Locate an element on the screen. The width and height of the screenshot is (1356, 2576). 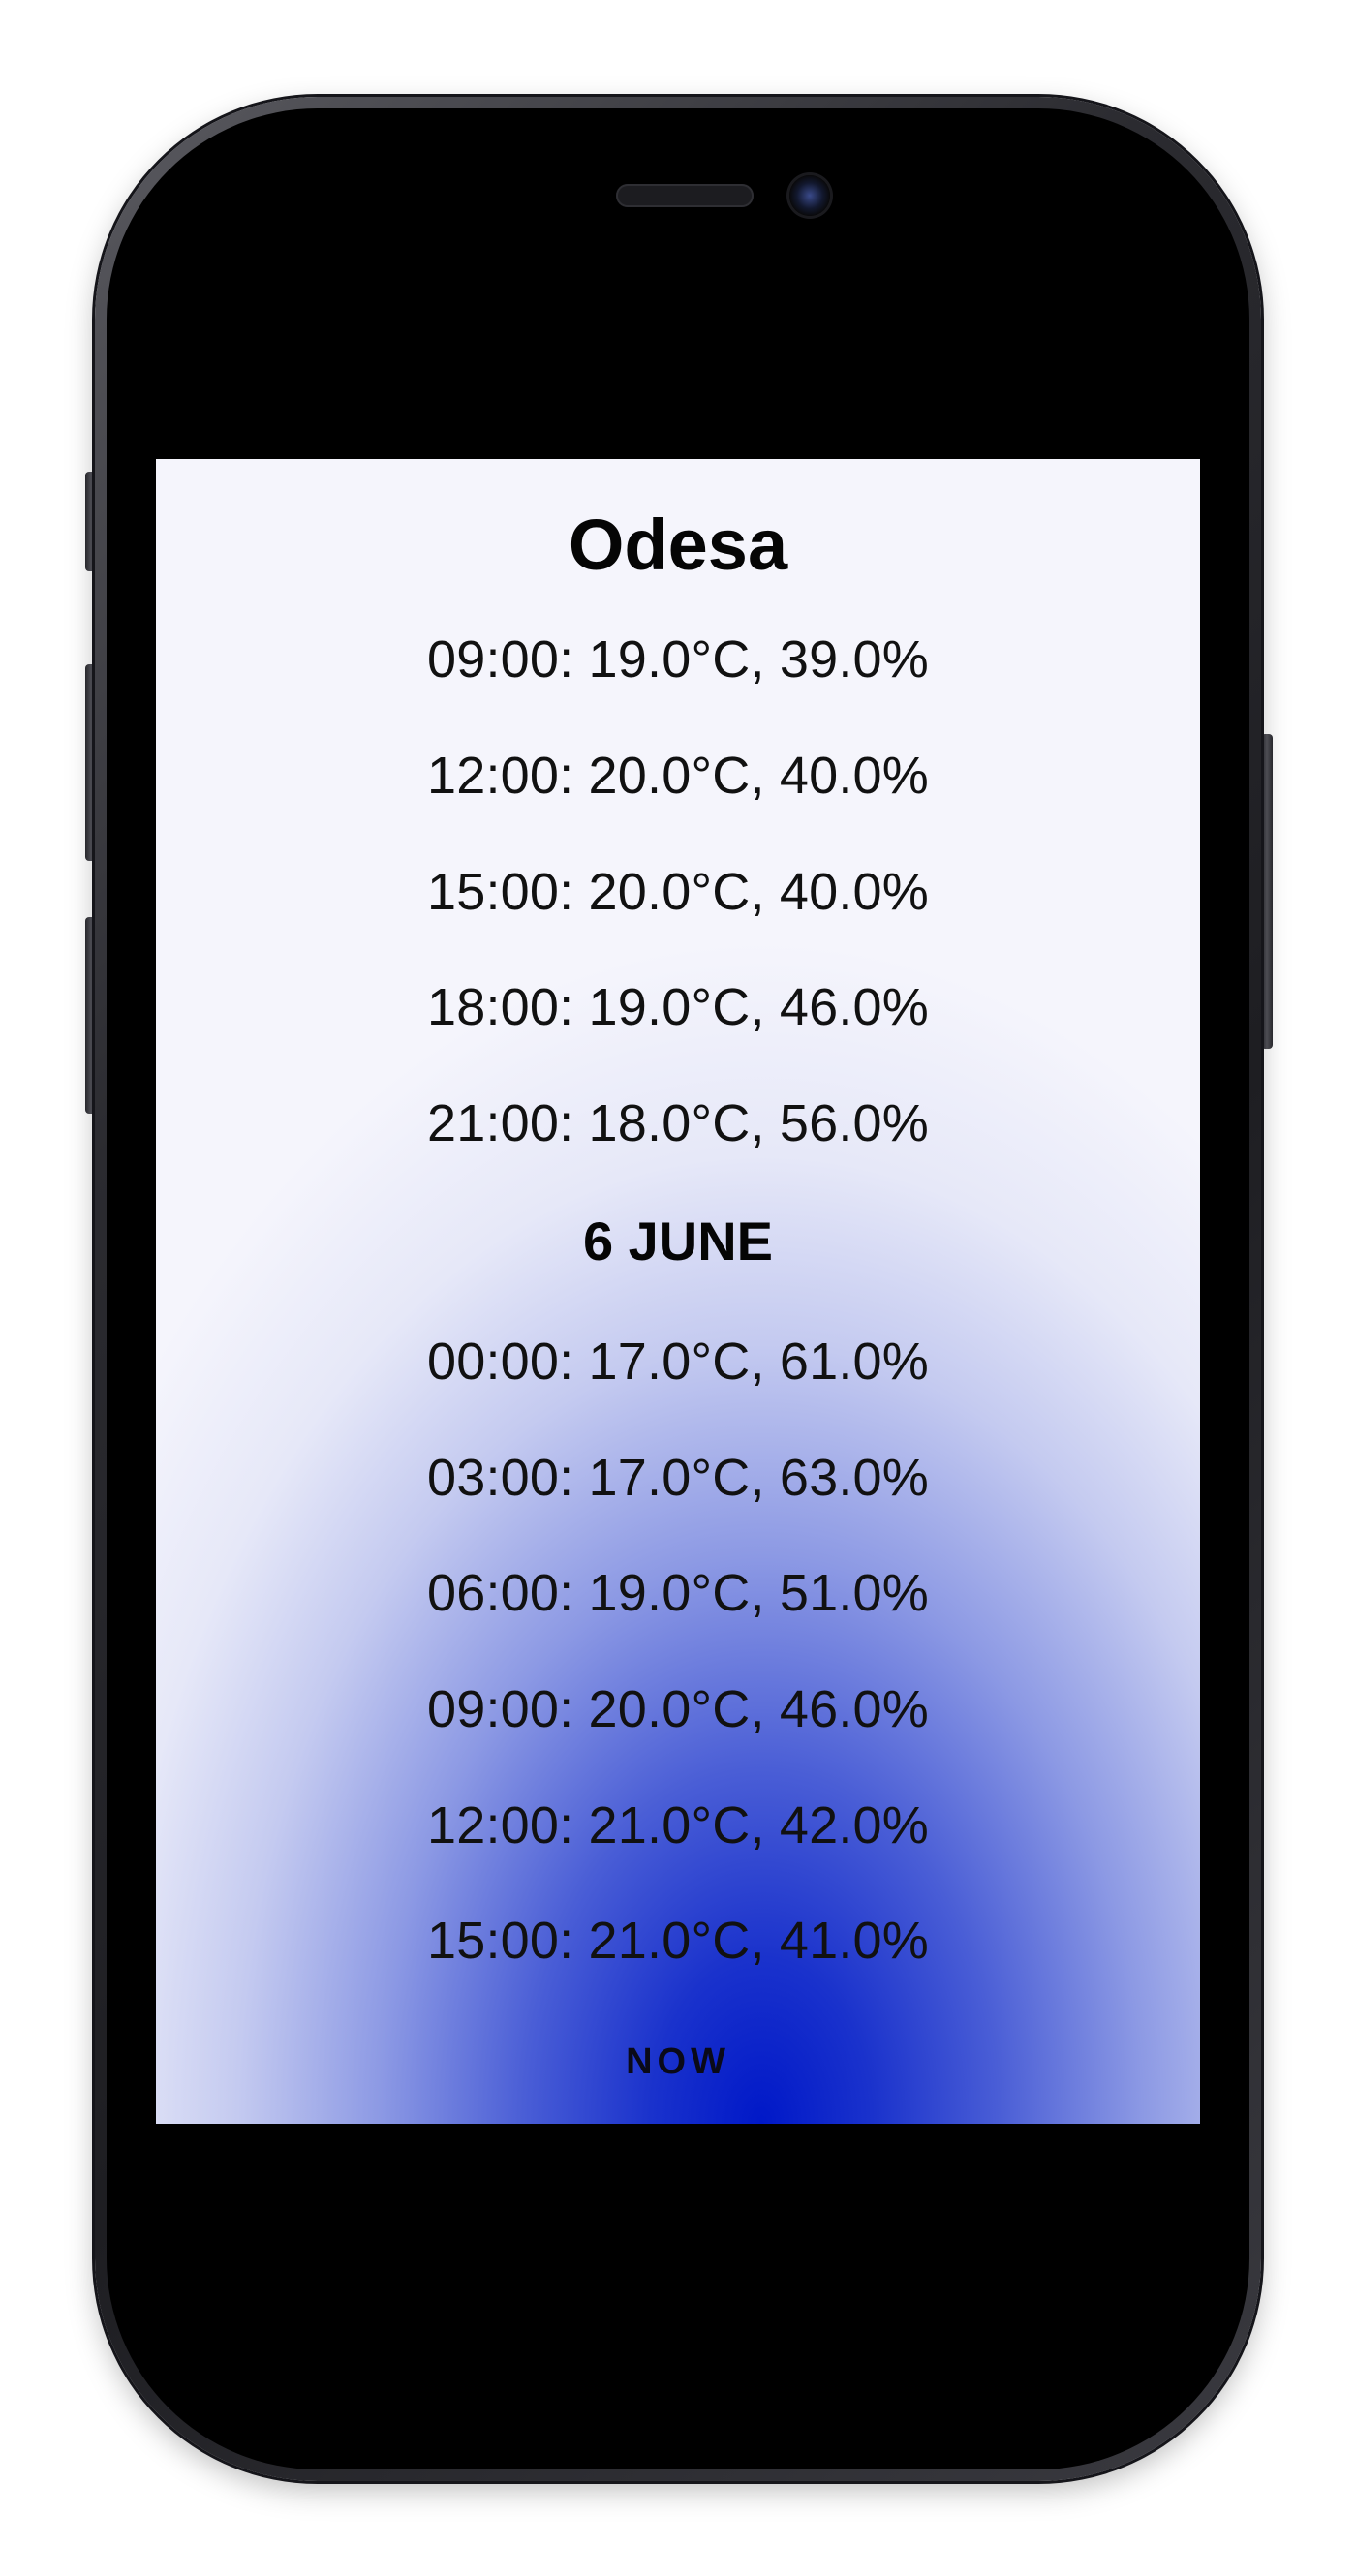
forecast-row: 06:00: 19.0°C, 51.0% is located at coordinates (678, 1593).